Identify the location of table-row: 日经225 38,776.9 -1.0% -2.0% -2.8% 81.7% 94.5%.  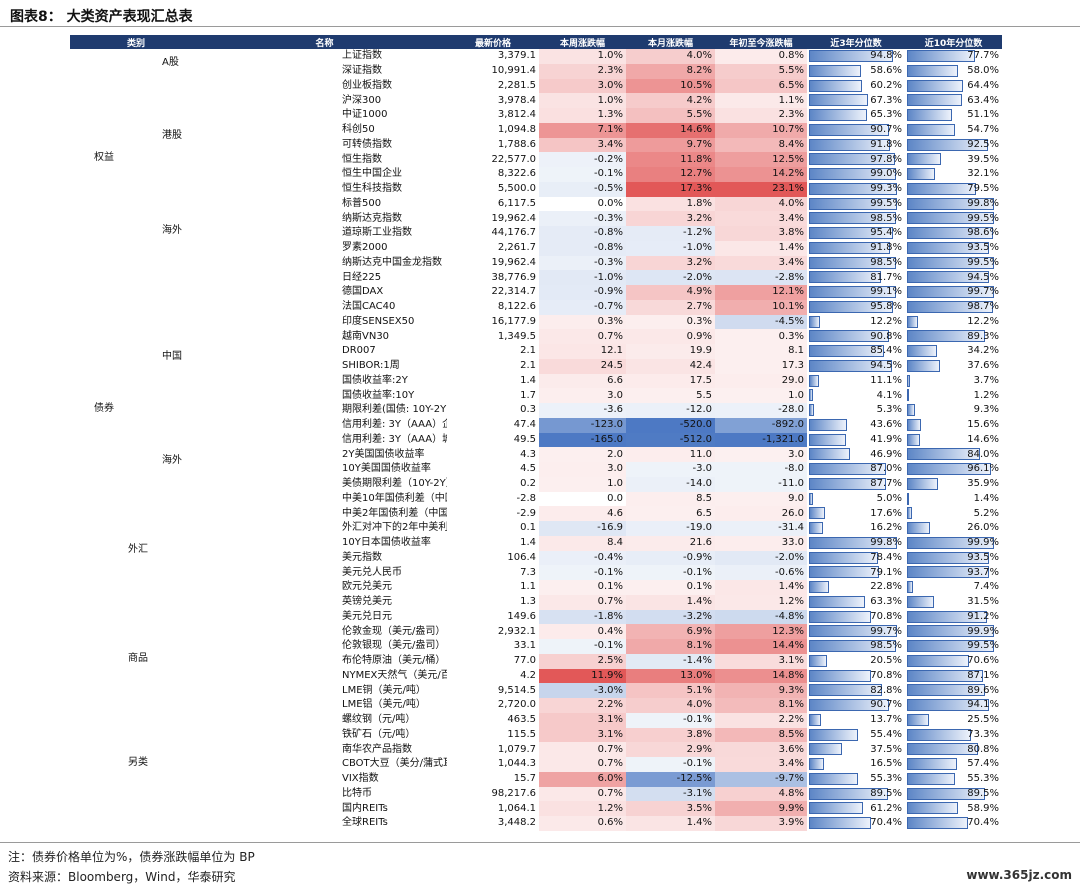
(536, 277).